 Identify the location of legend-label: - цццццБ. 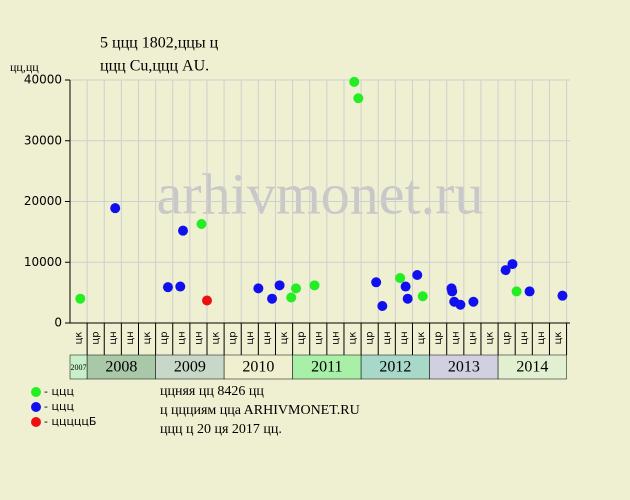
(70, 421).